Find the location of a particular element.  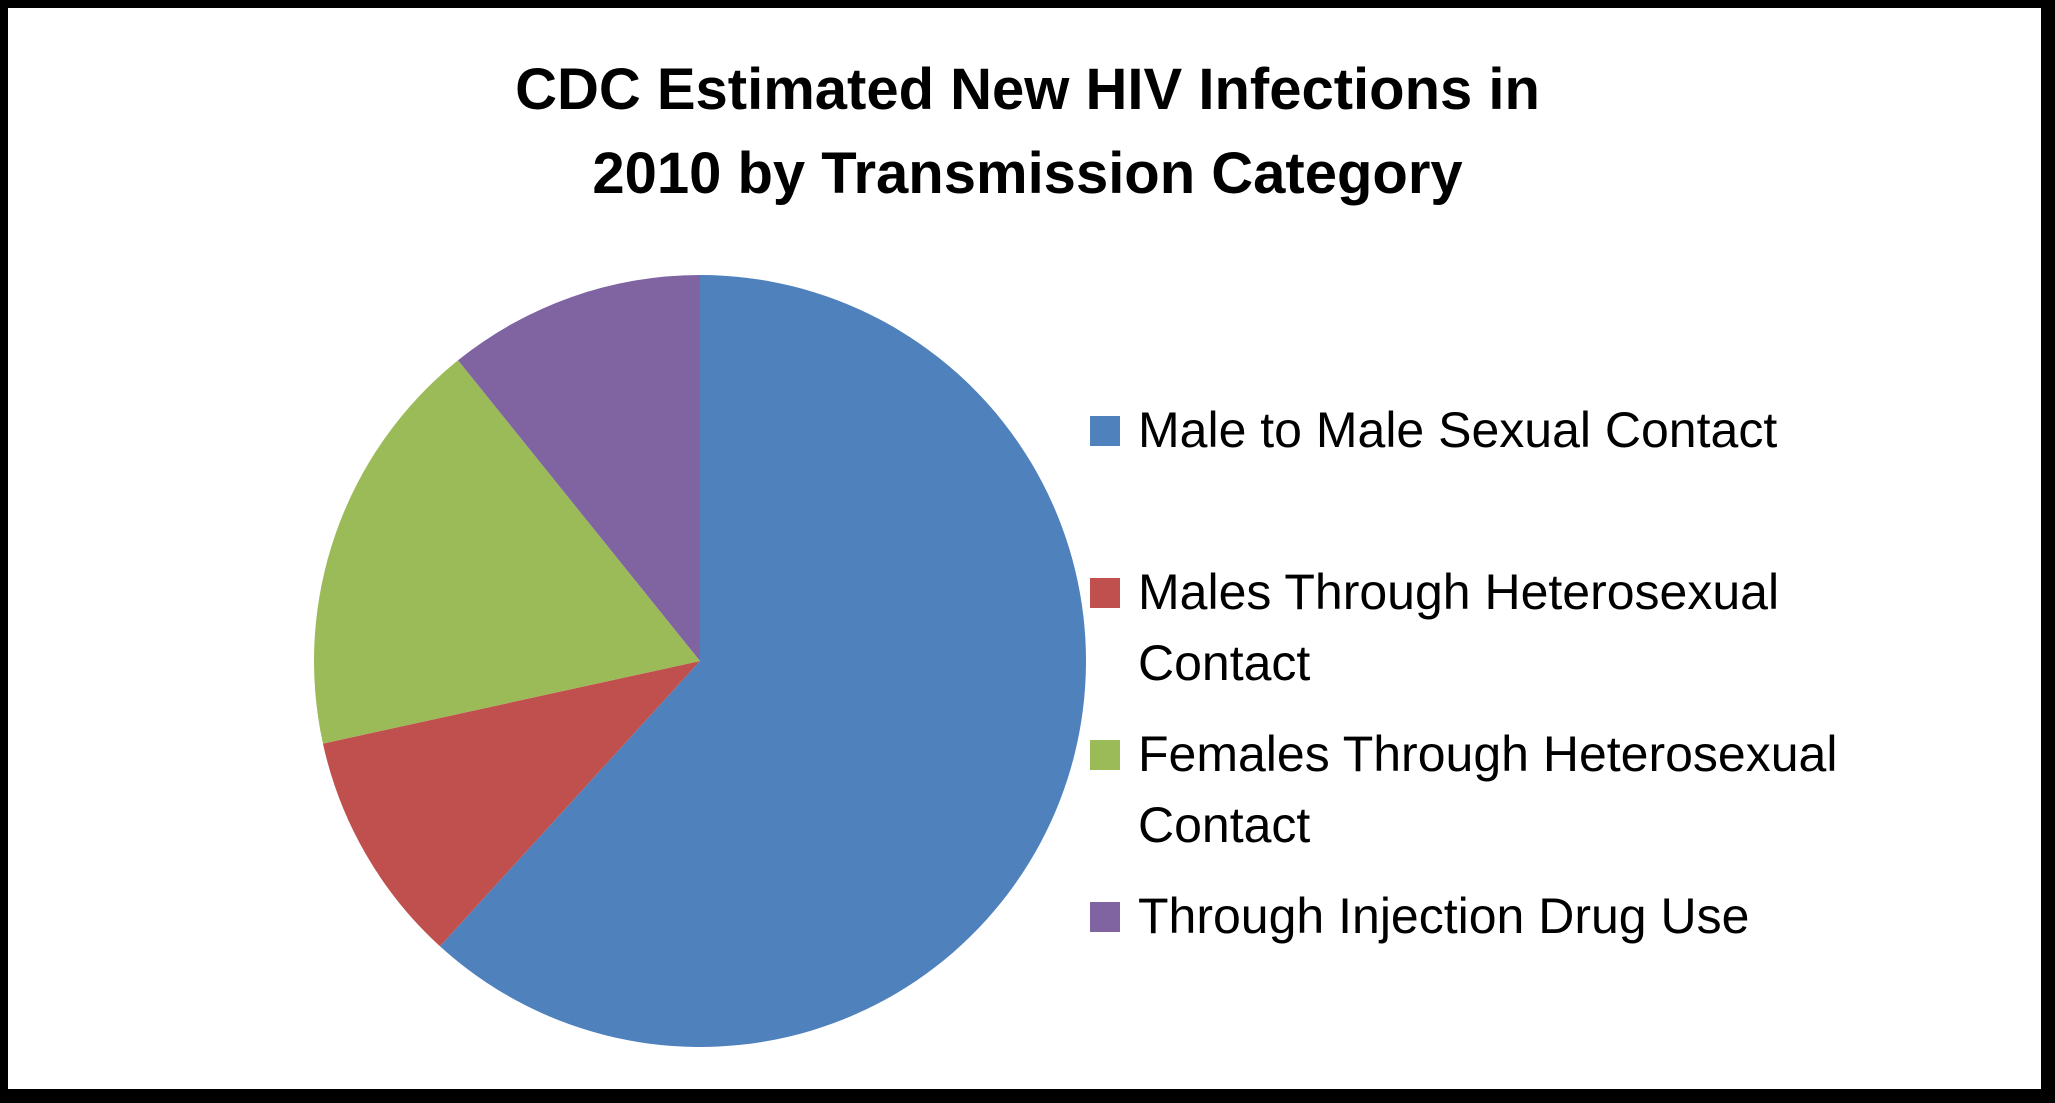

legend-item-injection-drug-use: Through Injection Drug Use is located at coordinates (1530, 916).